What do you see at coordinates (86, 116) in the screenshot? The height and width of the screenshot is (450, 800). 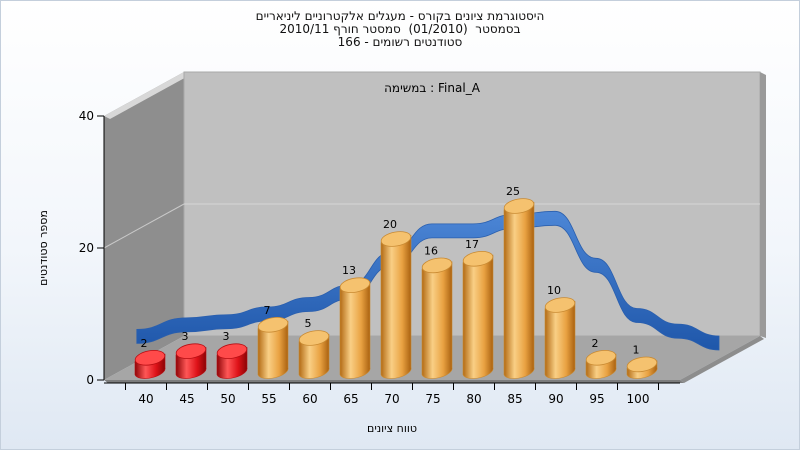 I see `y-tick-label: 40` at bounding box center [86, 116].